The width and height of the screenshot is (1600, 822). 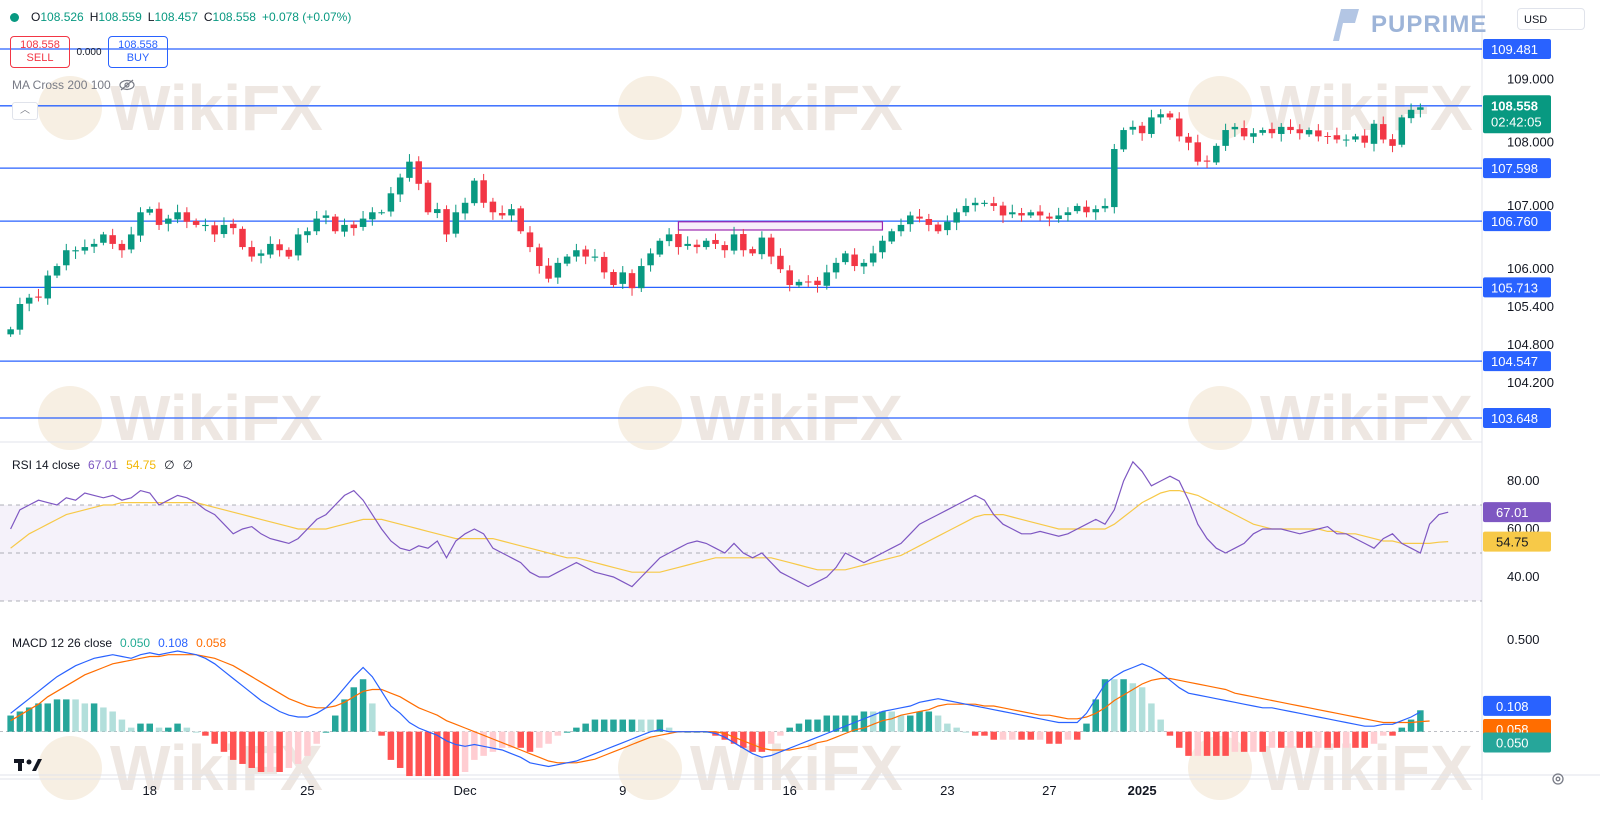 What do you see at coordinates (73, 85) in the screenshot?
I see `ma-cross-legend: MA Cross 200 100` at bounding box center [73, 85].